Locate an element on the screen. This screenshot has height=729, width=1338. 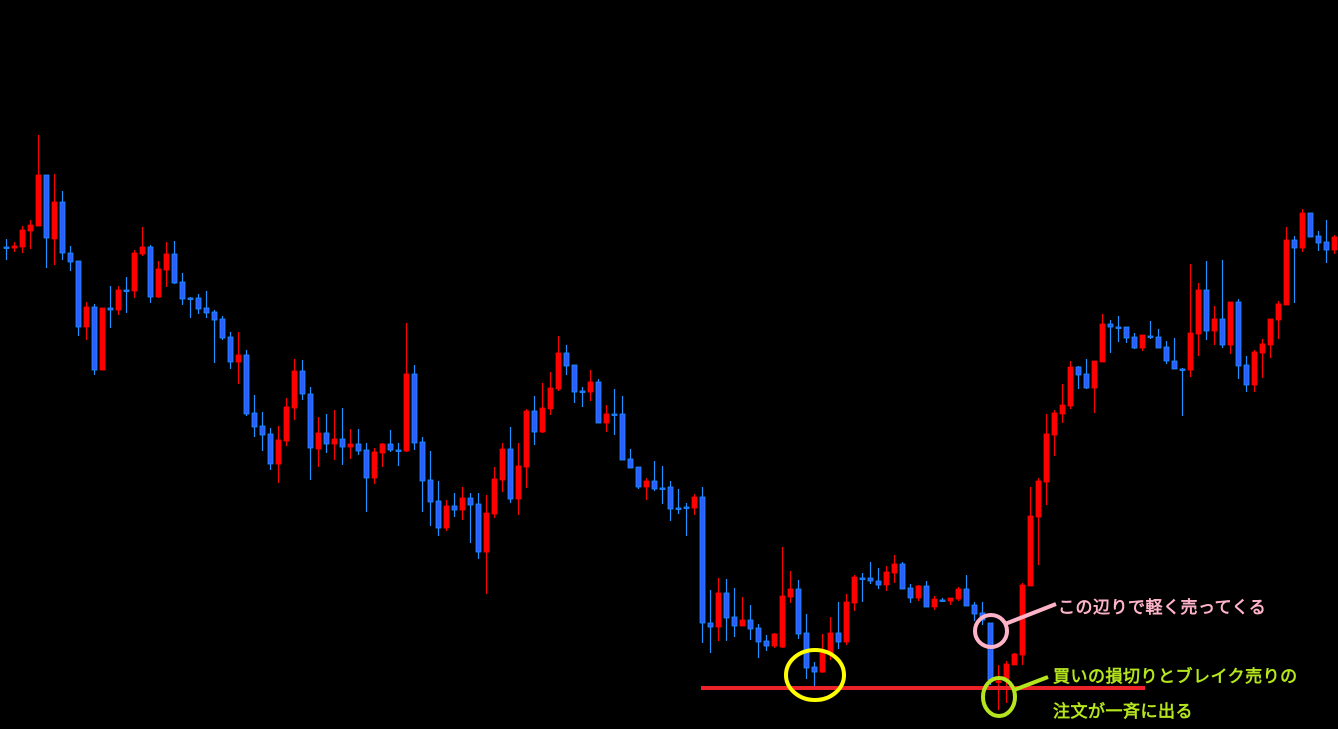
candle-10-bullish is located at coordinates (86, 321).